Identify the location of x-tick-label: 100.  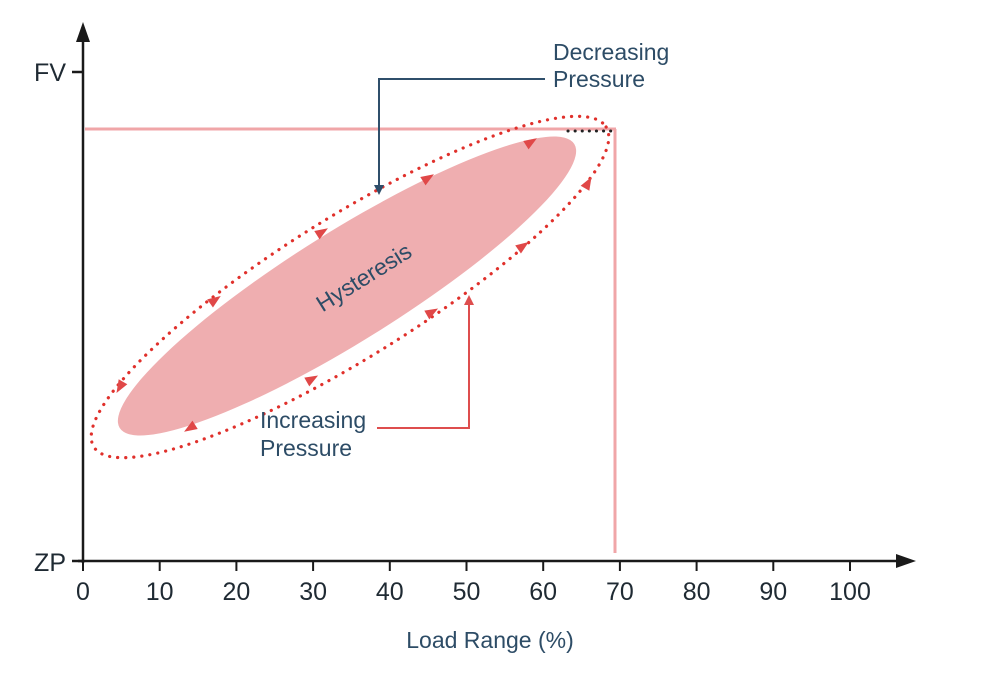
(850, 592).